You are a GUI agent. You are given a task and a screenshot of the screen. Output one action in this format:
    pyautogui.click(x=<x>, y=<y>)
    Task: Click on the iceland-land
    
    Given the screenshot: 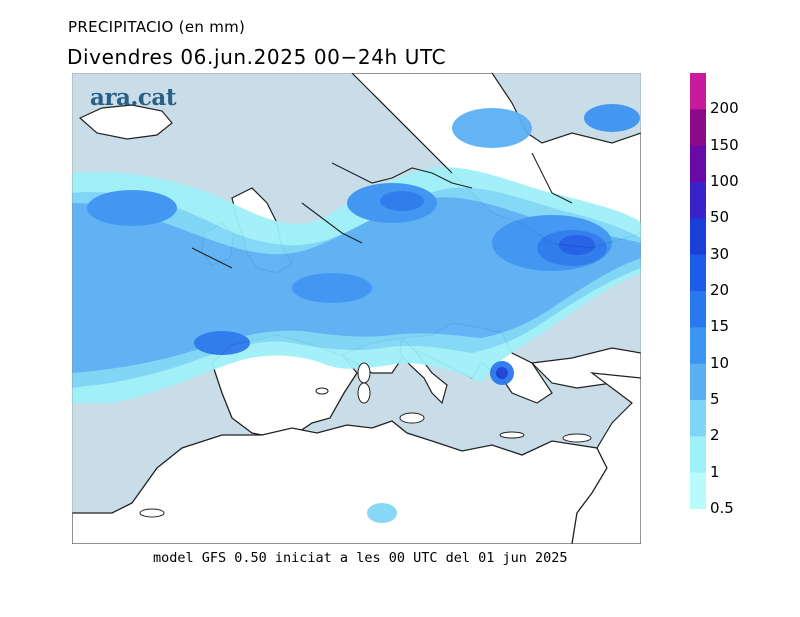 What is the action you would take?
    pyautogui.click(x=125, y=122)
    